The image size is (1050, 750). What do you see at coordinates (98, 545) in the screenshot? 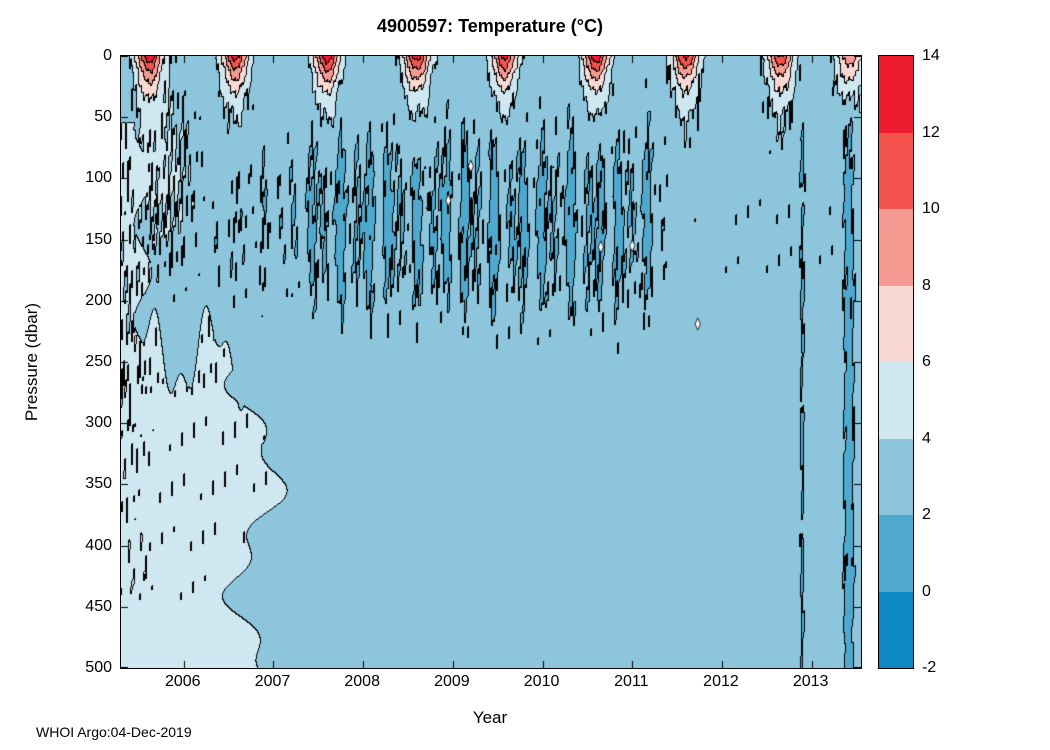
I see `y-tick-label: 400` at bounding box center [98, 545].